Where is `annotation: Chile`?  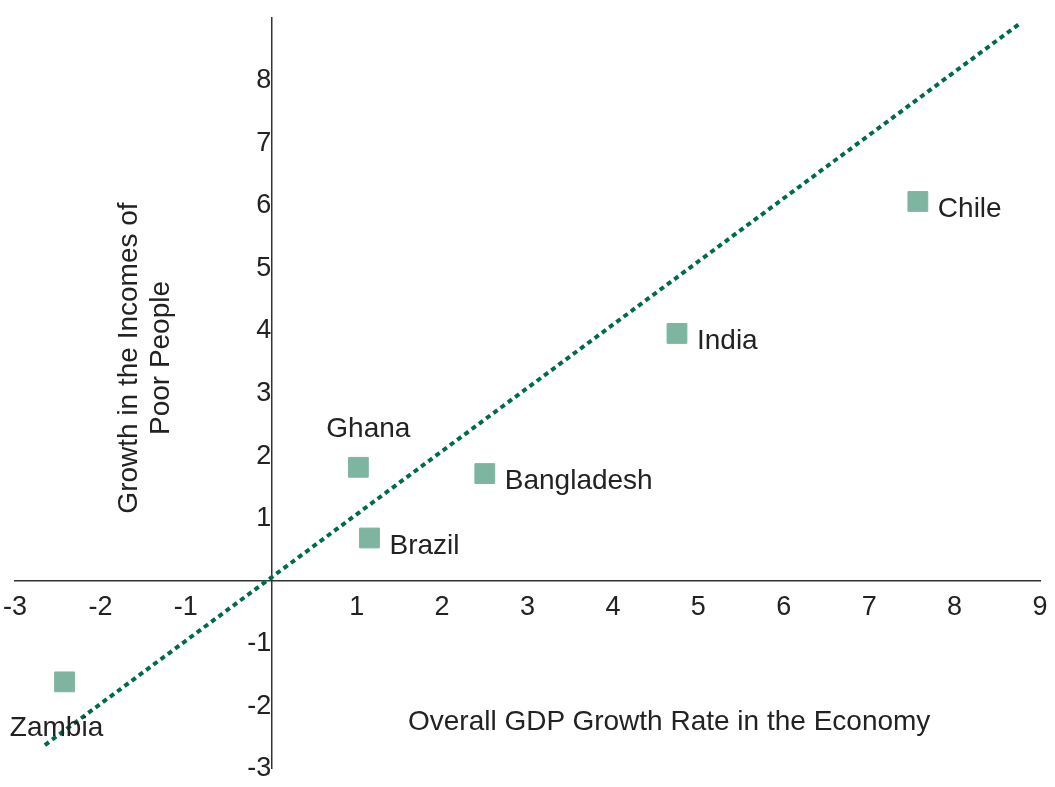
annotation: Chile is located at coordinates (969, 208).